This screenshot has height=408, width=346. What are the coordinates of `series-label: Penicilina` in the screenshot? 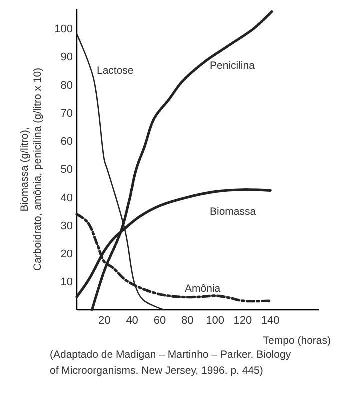 It's located at (233, 66).